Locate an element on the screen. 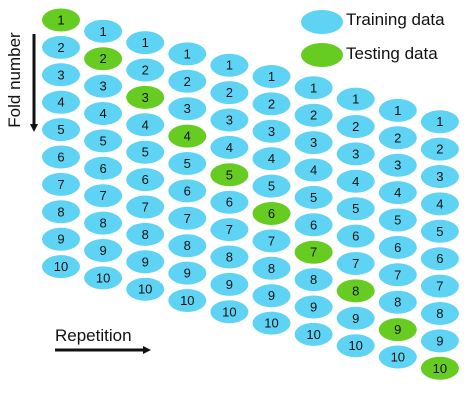 The height and width of the screenshot is (415, 474). testing-fold-cell: 7 is located at coordinates (313, 252).